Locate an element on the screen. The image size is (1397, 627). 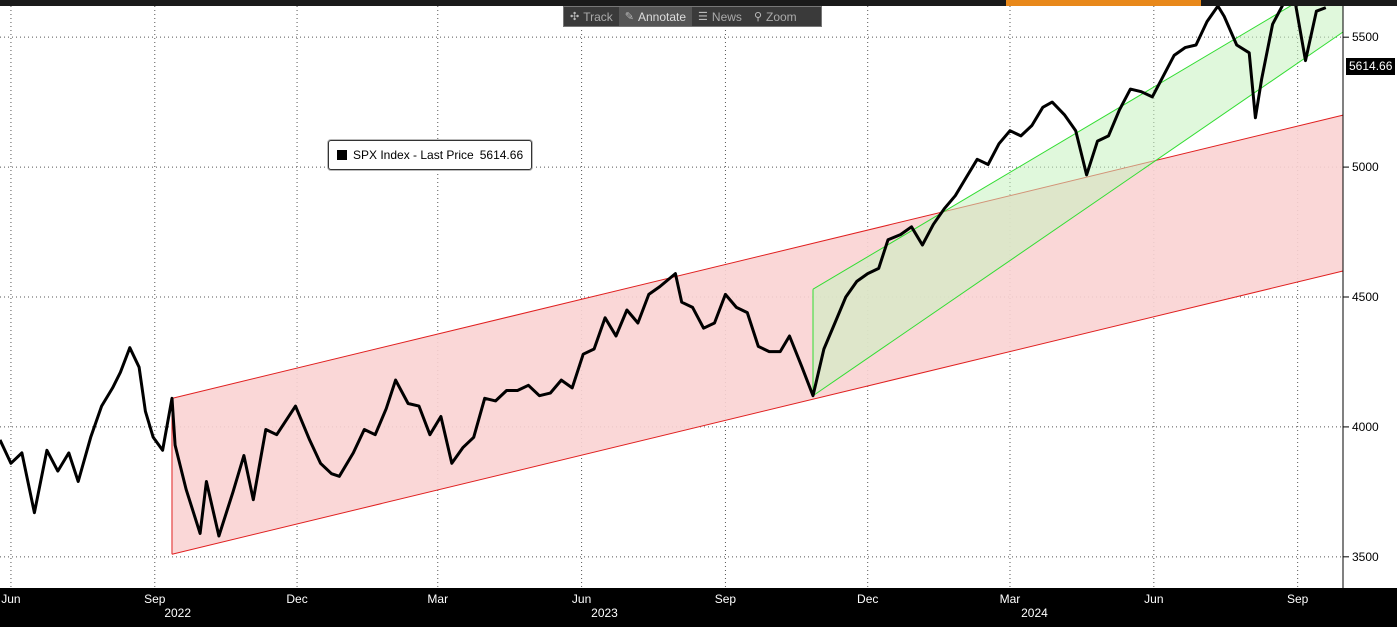
legend-value: 5614.66 is located at coordinates (501, 155).